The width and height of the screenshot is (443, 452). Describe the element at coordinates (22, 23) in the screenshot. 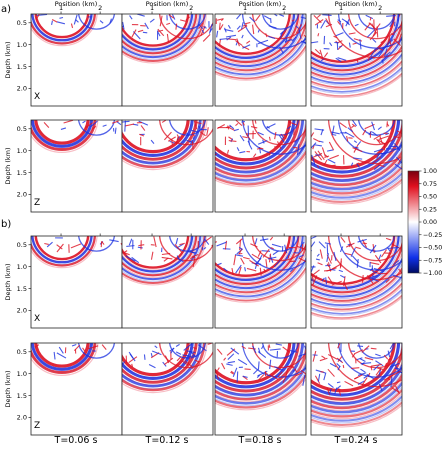

I see `y-tick-label: 0.5` at that location.